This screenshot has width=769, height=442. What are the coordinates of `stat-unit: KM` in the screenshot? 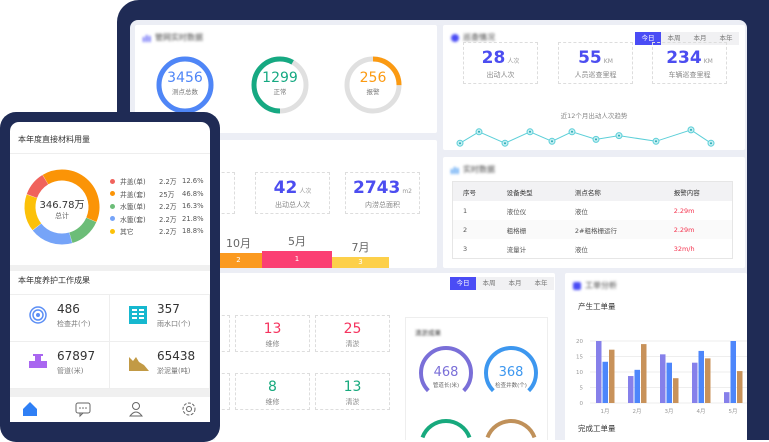 It's located at (608, 61).